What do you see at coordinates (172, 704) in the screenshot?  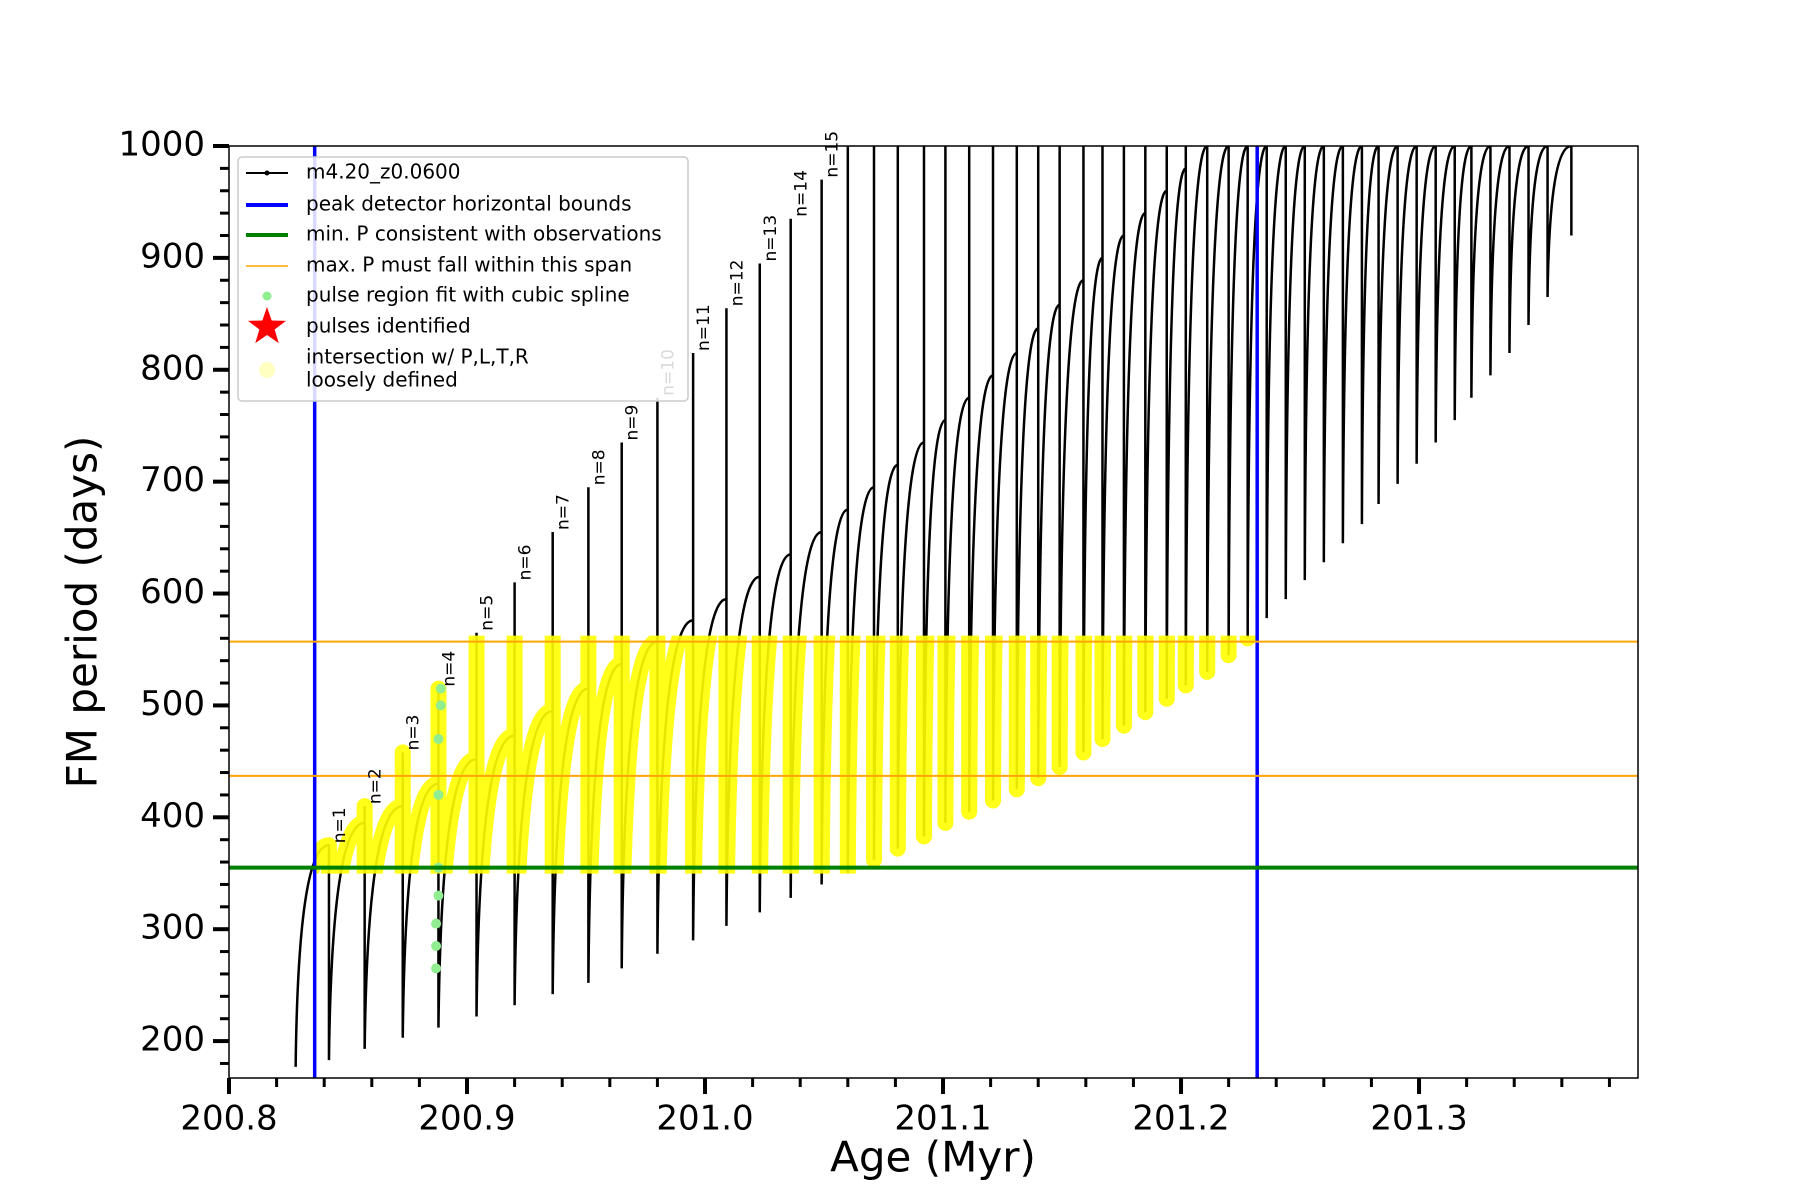 I see `y-tick-label: 500` at bounding box center [172, 704].